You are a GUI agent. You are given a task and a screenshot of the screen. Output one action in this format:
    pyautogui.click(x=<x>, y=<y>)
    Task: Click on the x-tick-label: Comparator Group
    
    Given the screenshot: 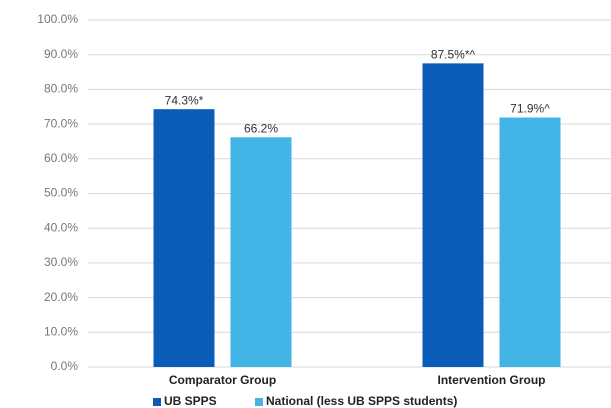 What is the action you would take?
    pyautogui.click(x=222, y=380)
    